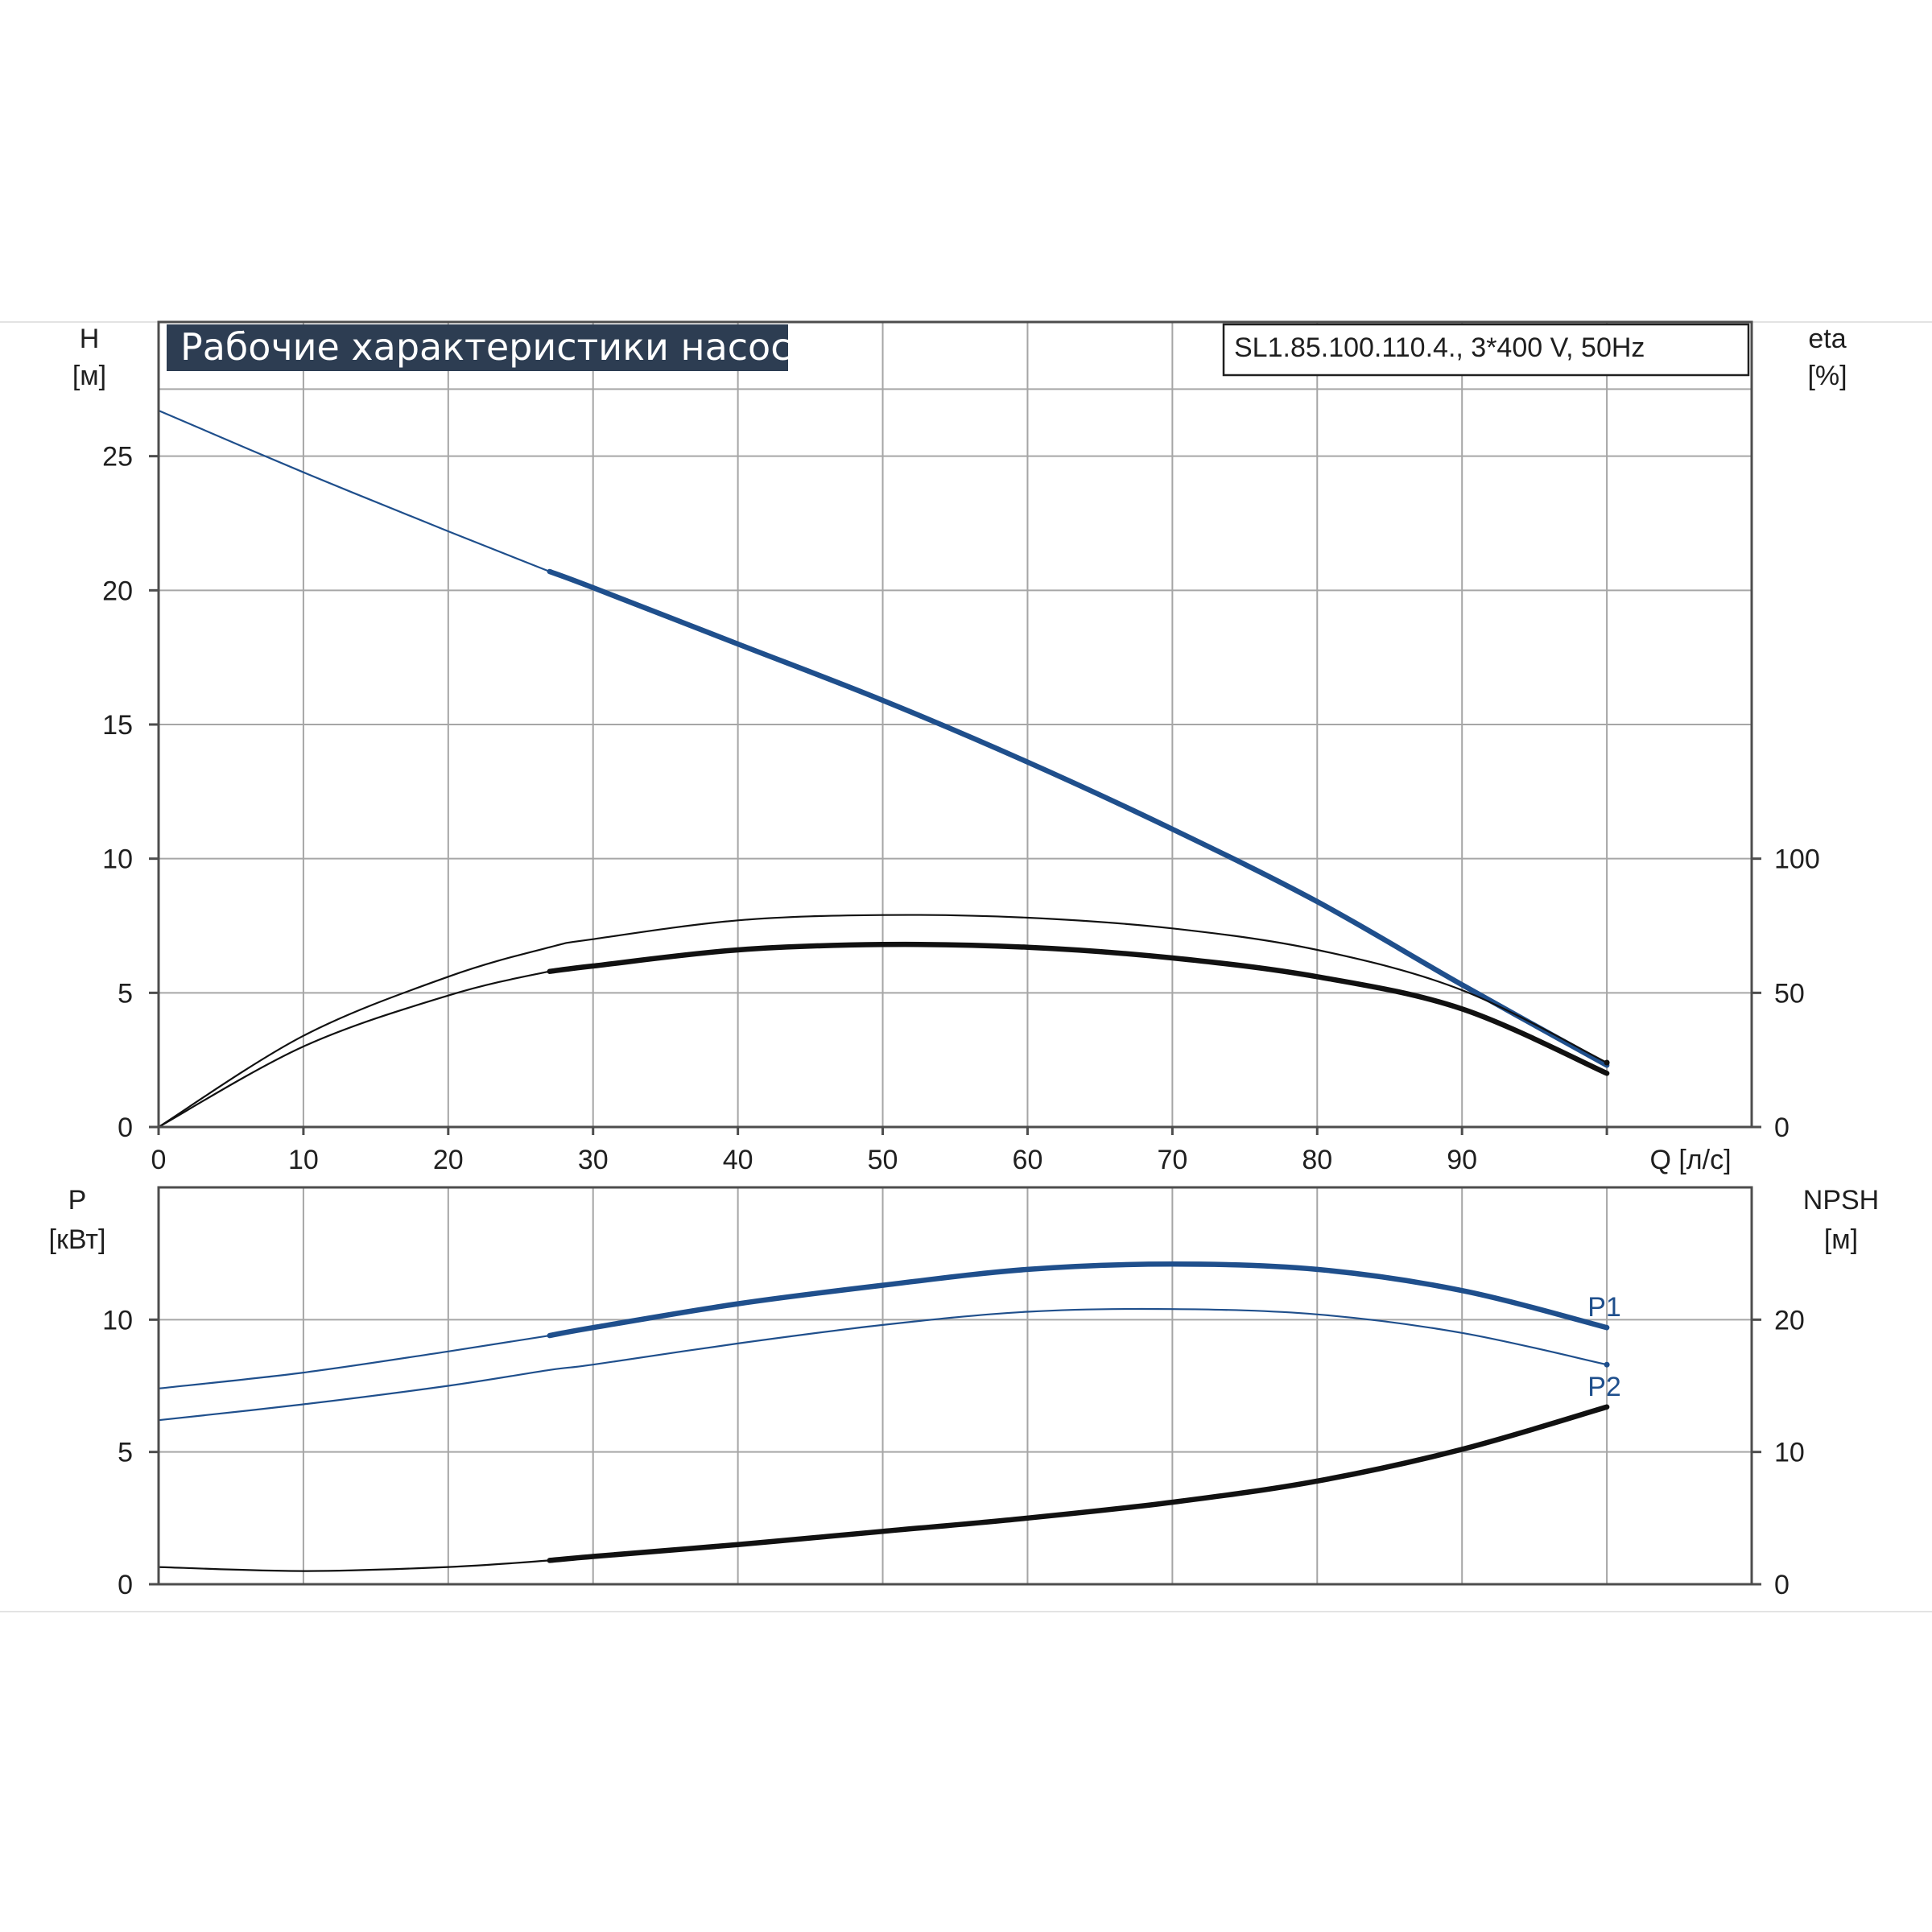  What do you see at coordinates (117, 457) in the screenshot?
I see `left-tick-label: 25` at bounding box center [117, 457].